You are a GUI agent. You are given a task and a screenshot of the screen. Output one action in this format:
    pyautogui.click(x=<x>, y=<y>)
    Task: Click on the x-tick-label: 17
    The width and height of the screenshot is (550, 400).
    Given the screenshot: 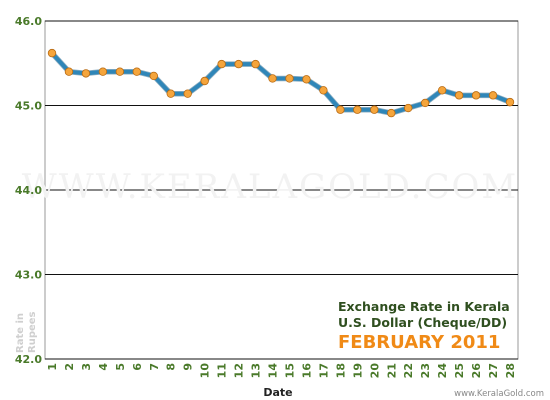 What is the action you would take?
    pyautogui.click(x=323, y=370)
    